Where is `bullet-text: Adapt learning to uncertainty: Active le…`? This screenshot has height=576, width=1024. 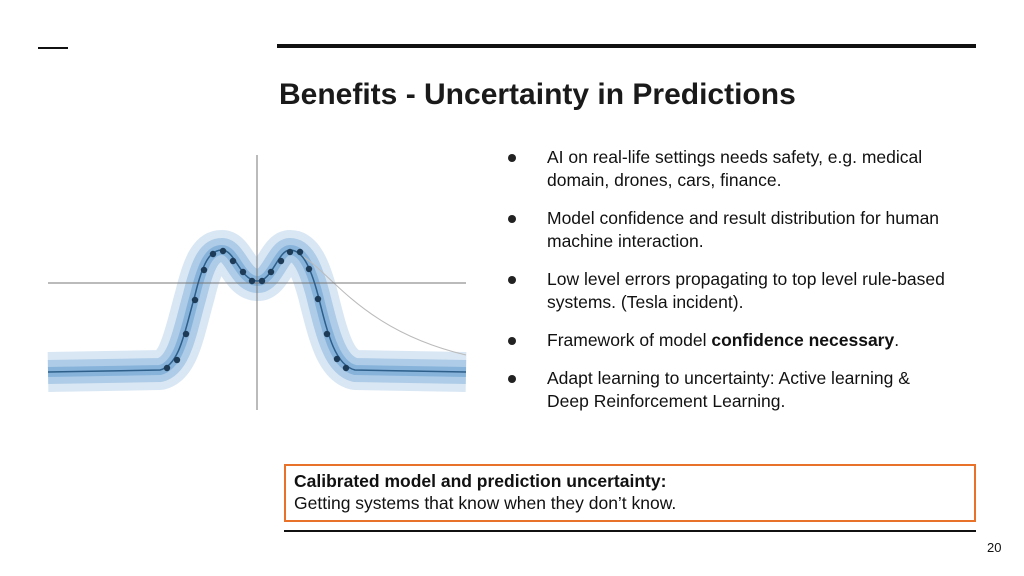 bullet-text: Adapt learning to uncertainty: Active le… is located at coordinates (728, 389).